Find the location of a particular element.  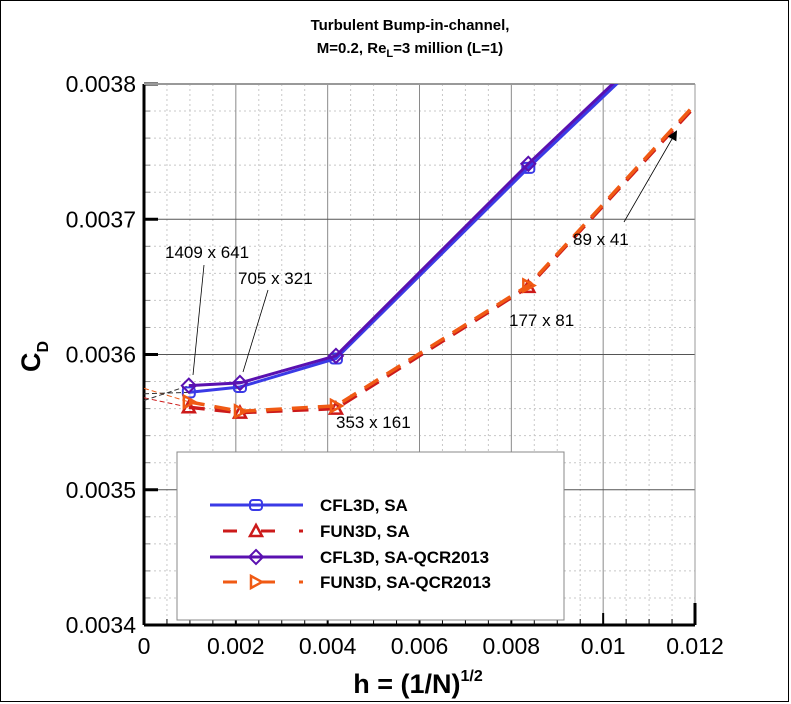

annotation-label: 89 x 41 is located at coordinates (601, 239).